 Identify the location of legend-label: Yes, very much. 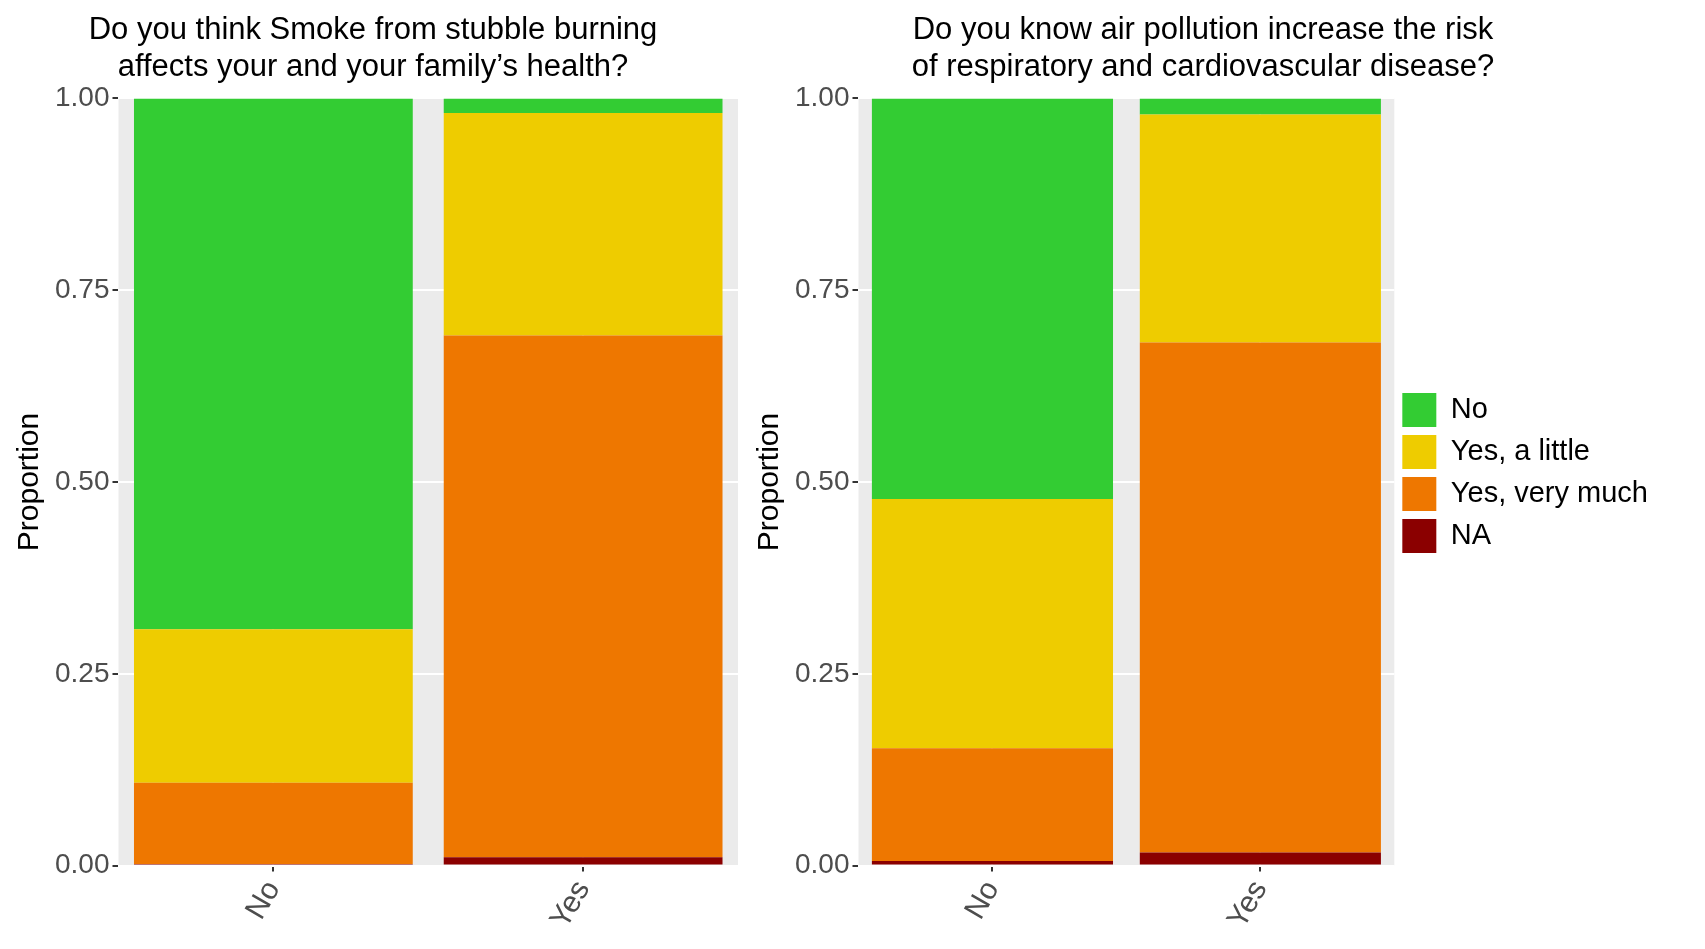
(1549, 492).